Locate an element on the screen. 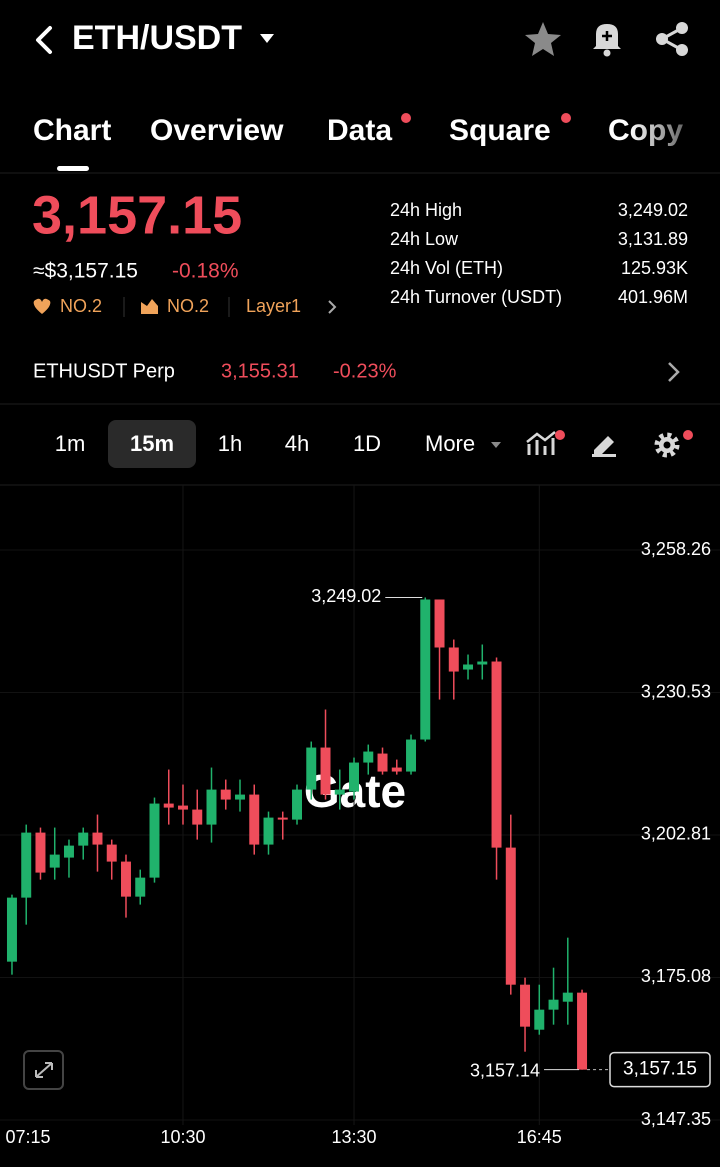 The image size is (720, 1167). tag-chevron is located at coordinates (332, 307).